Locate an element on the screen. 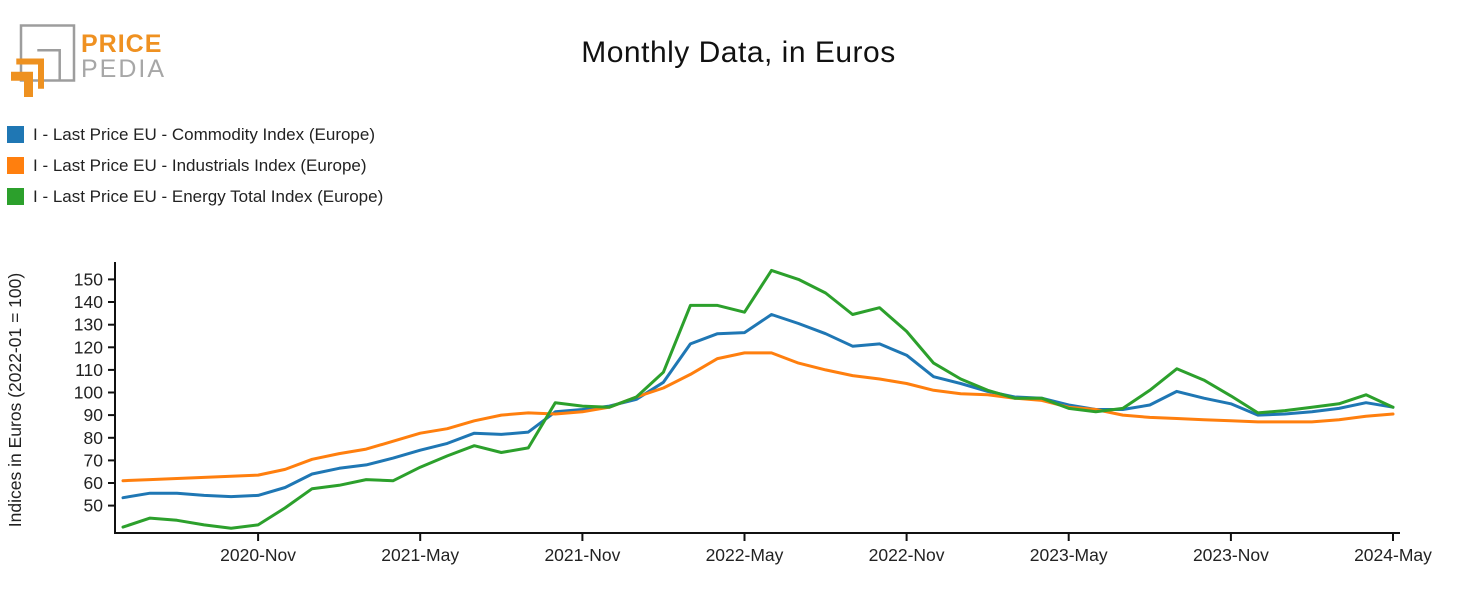 Image resolution: width=1477 pixels, height=615 pixels. x-tick-label: 2021-May is located at coordinates (420, 555).